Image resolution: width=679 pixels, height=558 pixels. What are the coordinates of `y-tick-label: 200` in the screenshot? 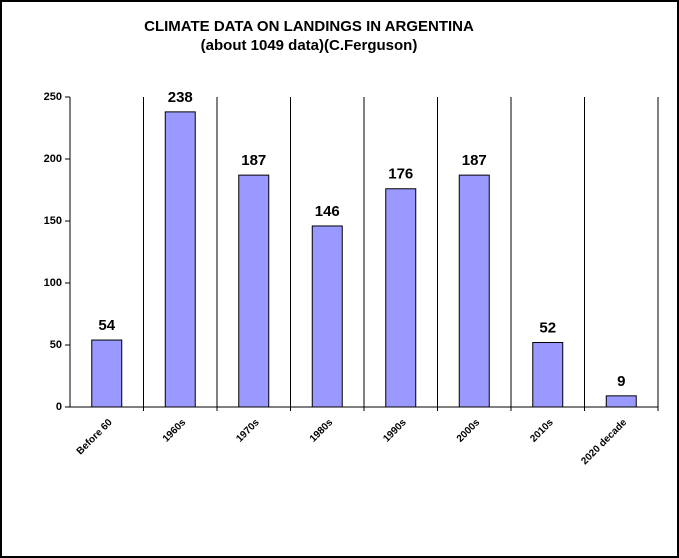 It's located at (53, 159).